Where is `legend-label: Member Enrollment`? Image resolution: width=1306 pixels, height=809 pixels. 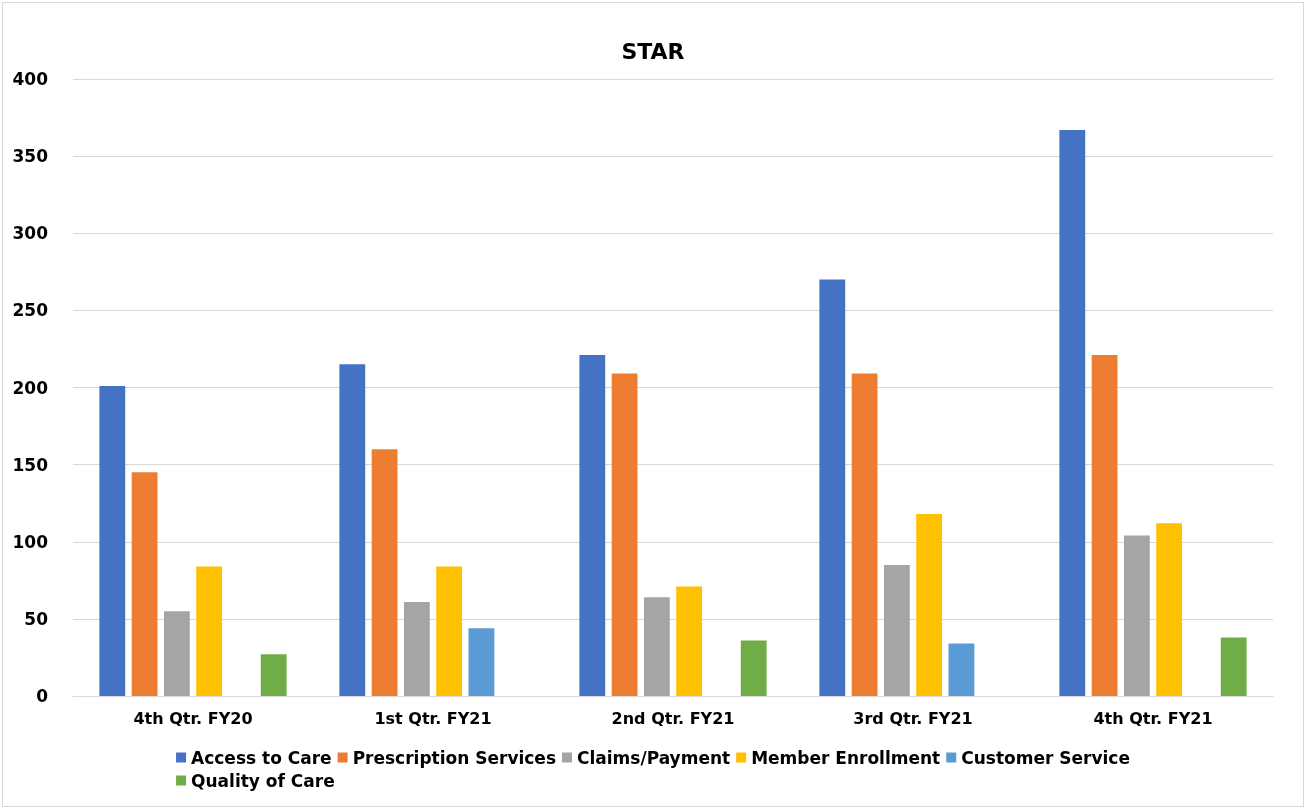 legend-label: Member Enrollment is located at coordinates (846, 757).